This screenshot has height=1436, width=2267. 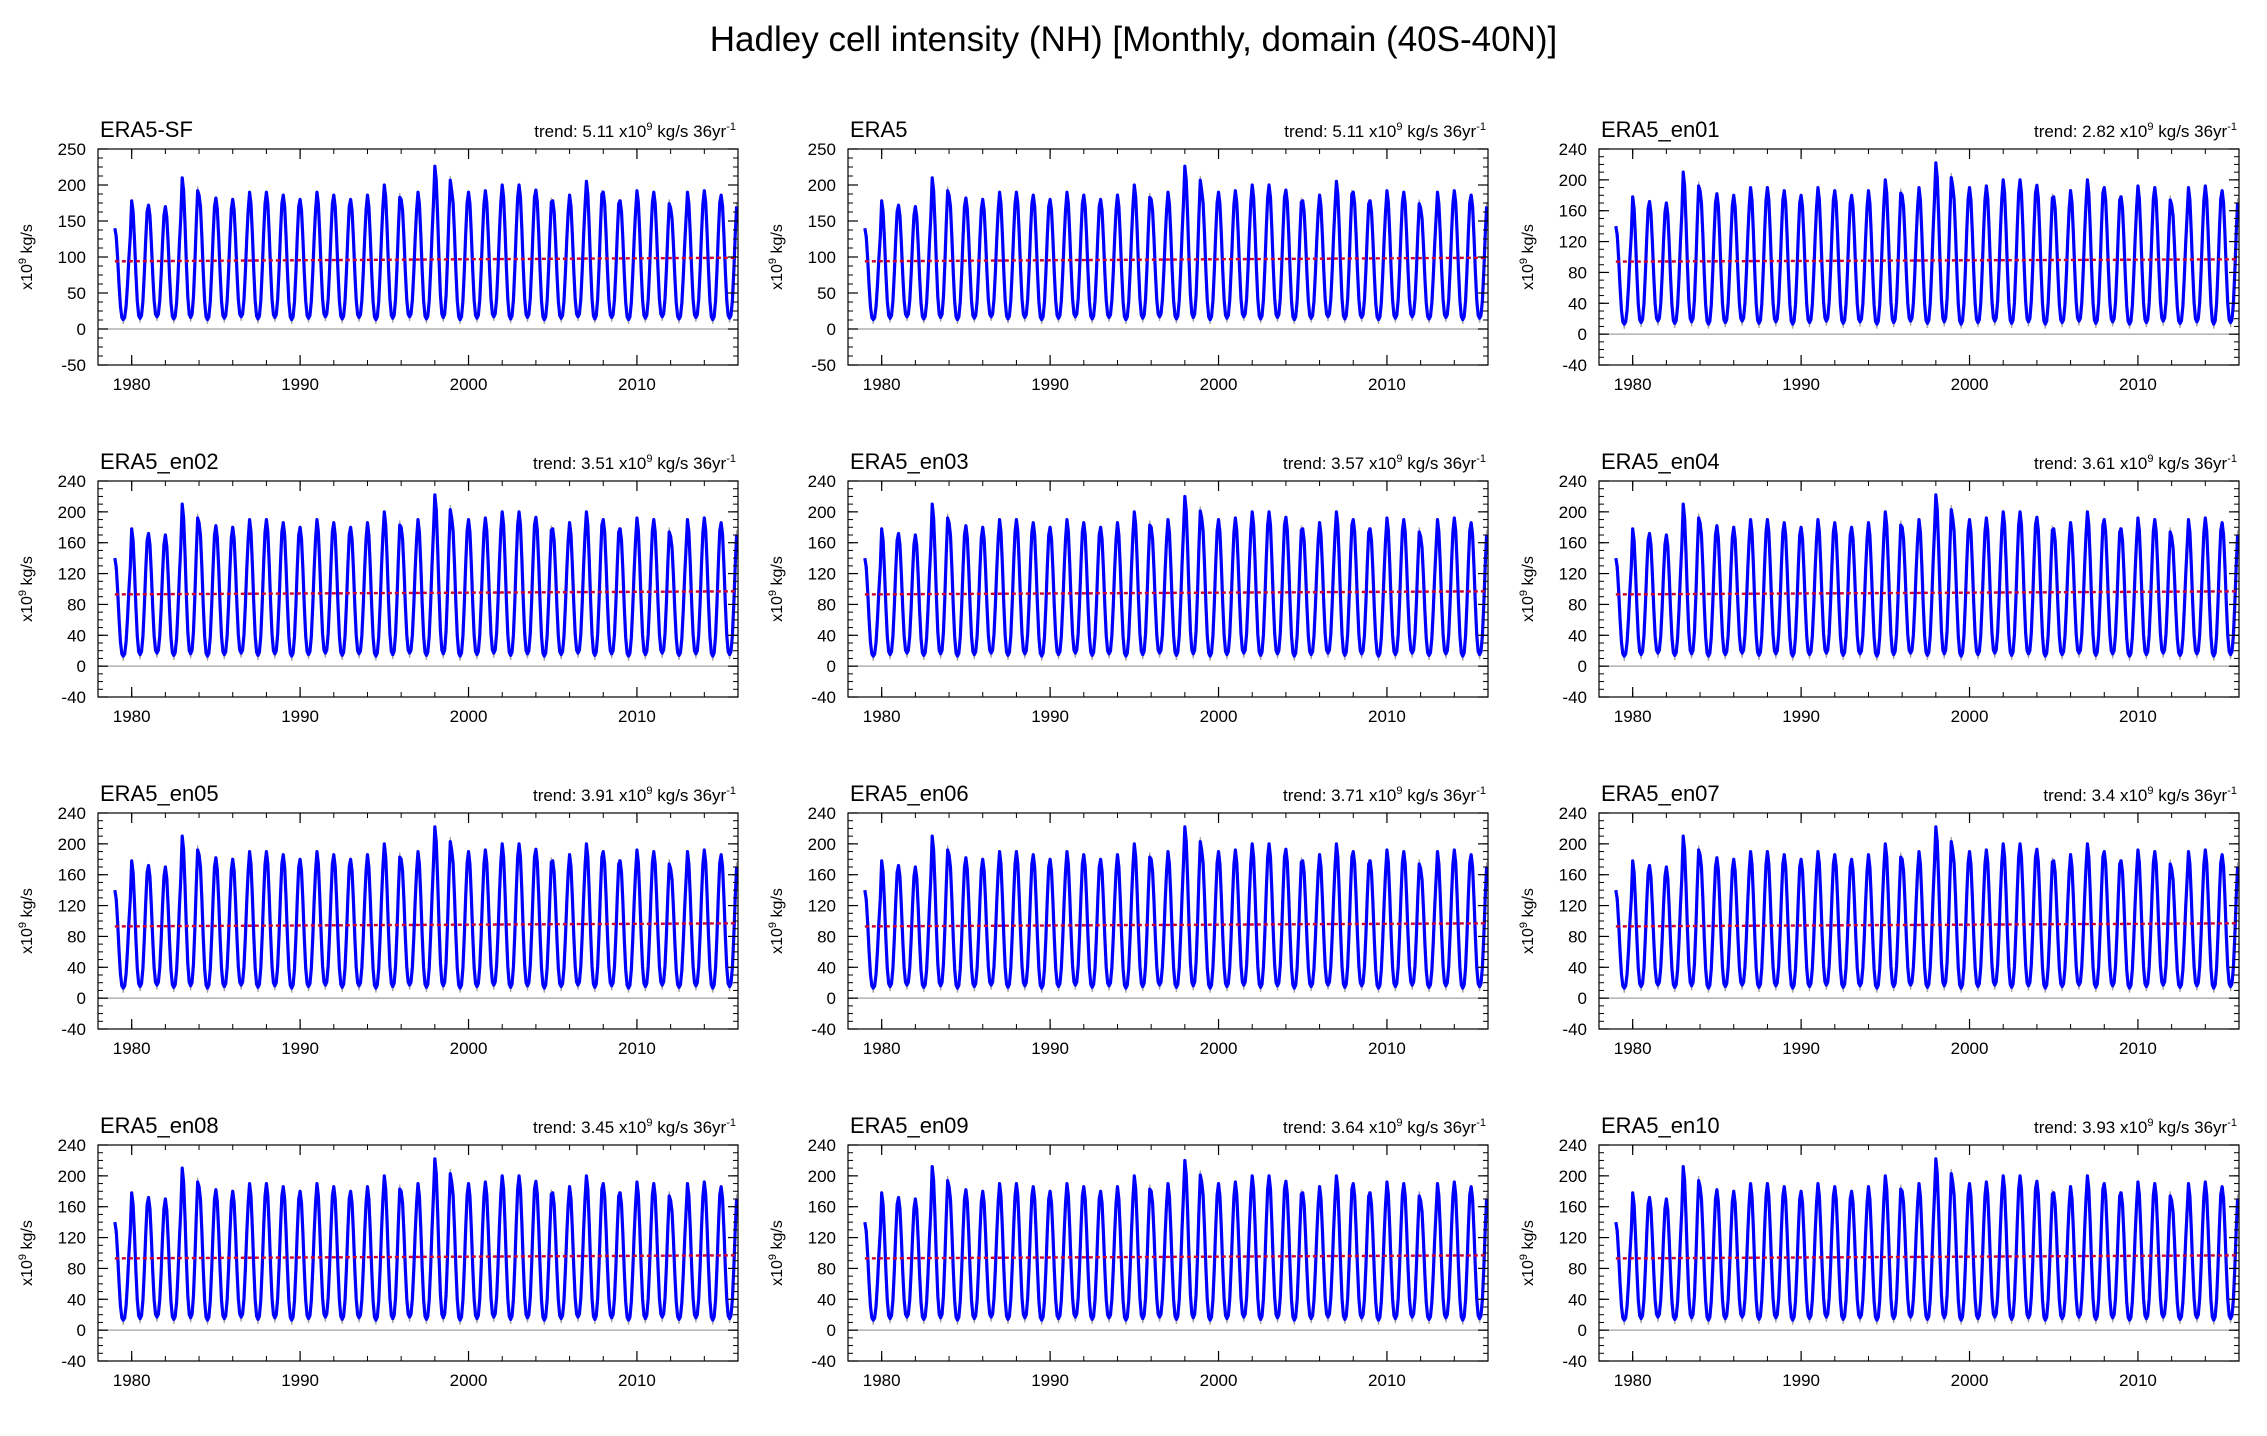 I want to click on trend-text: trend: 3.61 x10, so click(x=2090, y=463).